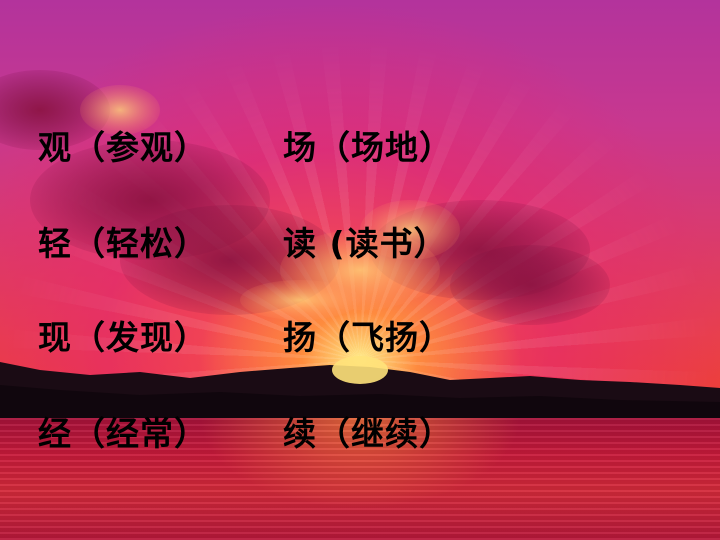  What do you see at coordinates (360, 370) in the screenshot?
I see `sun-glow` at bounding box center [360, 370].